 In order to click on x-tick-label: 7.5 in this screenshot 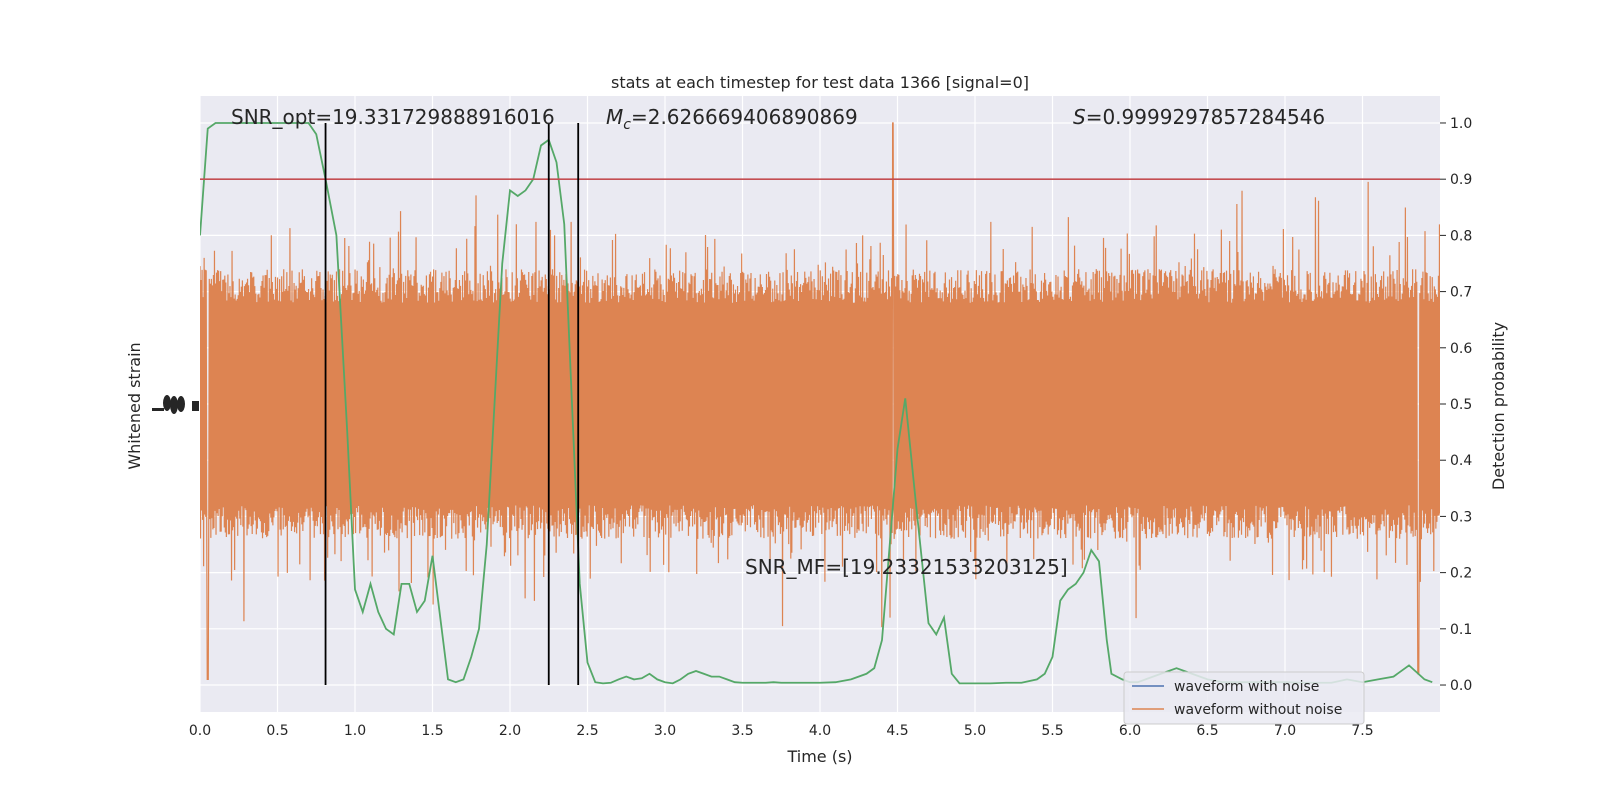, I will do `click(1362, 731)`.